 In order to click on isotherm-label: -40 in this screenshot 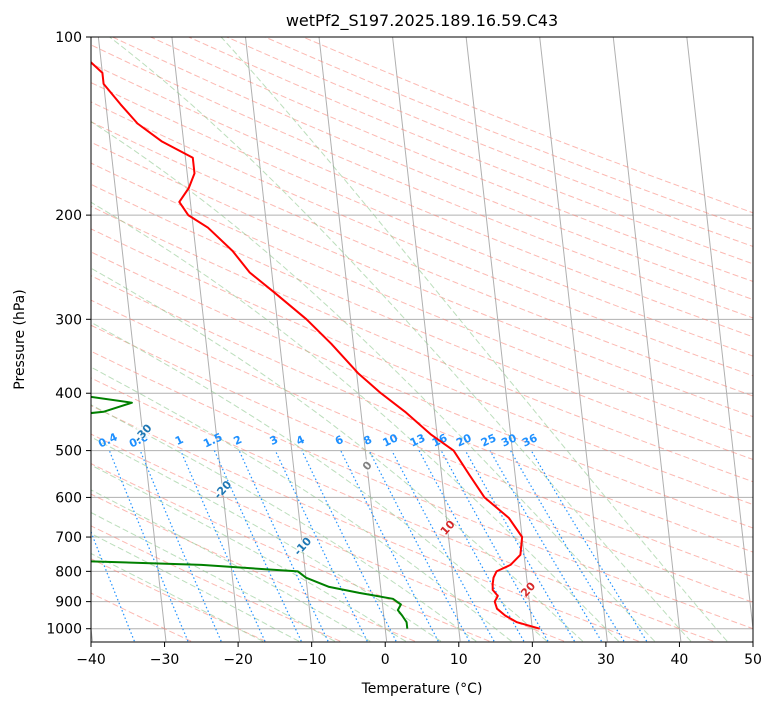, I will do `click(63, 377)`.